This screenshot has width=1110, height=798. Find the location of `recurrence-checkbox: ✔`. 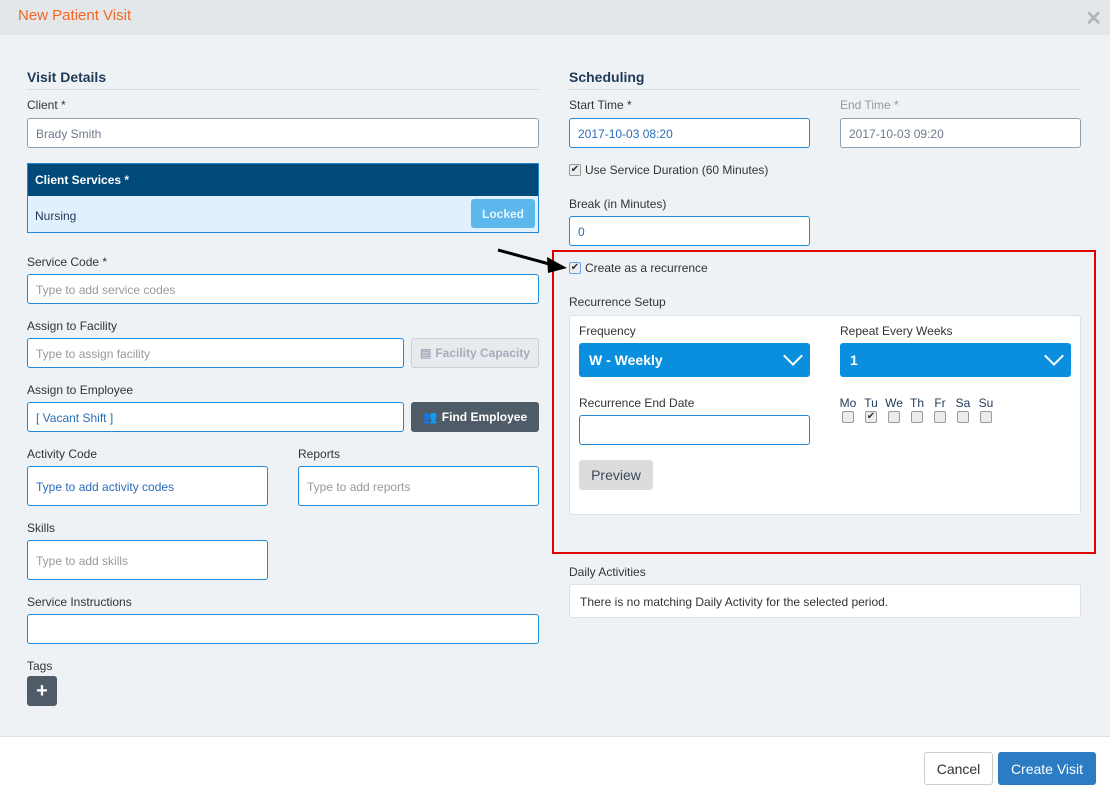

recurrence-checkbox: ✔ is located at coordinates (575, 268).